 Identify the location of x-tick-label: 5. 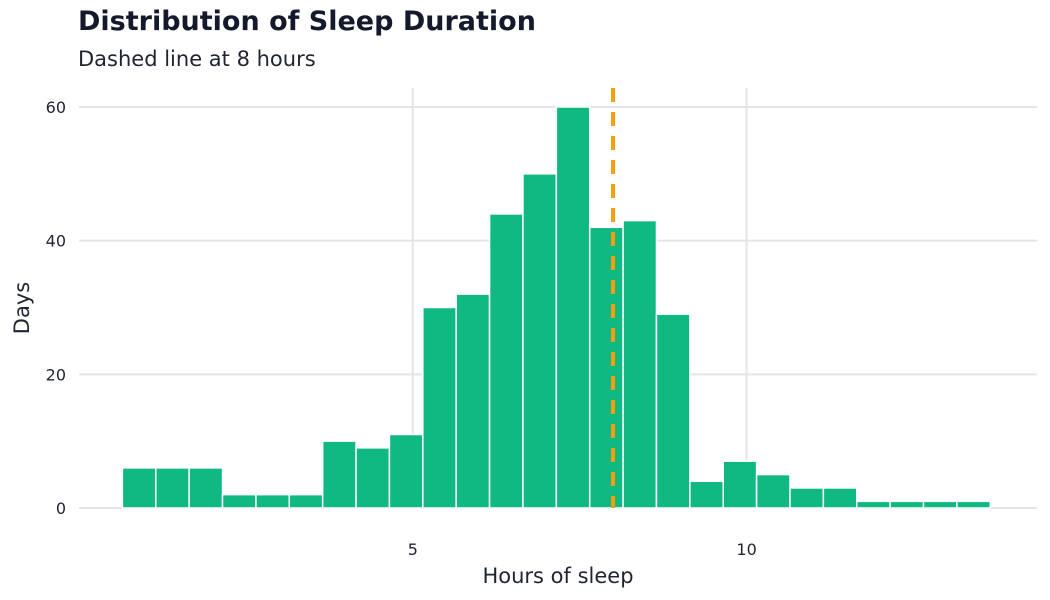
(413, 549).